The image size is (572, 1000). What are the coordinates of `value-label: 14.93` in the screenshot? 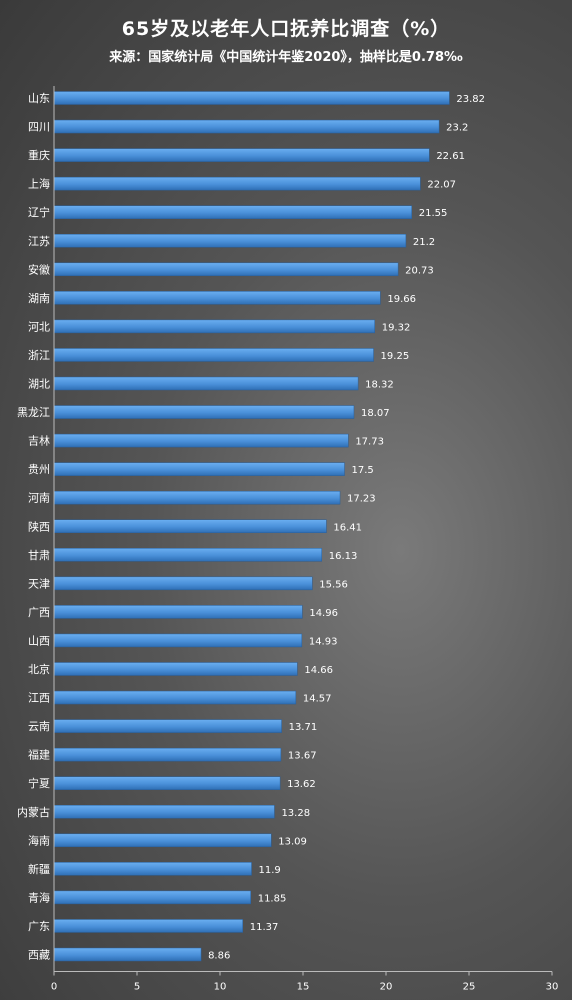 It's located at (323, 641).